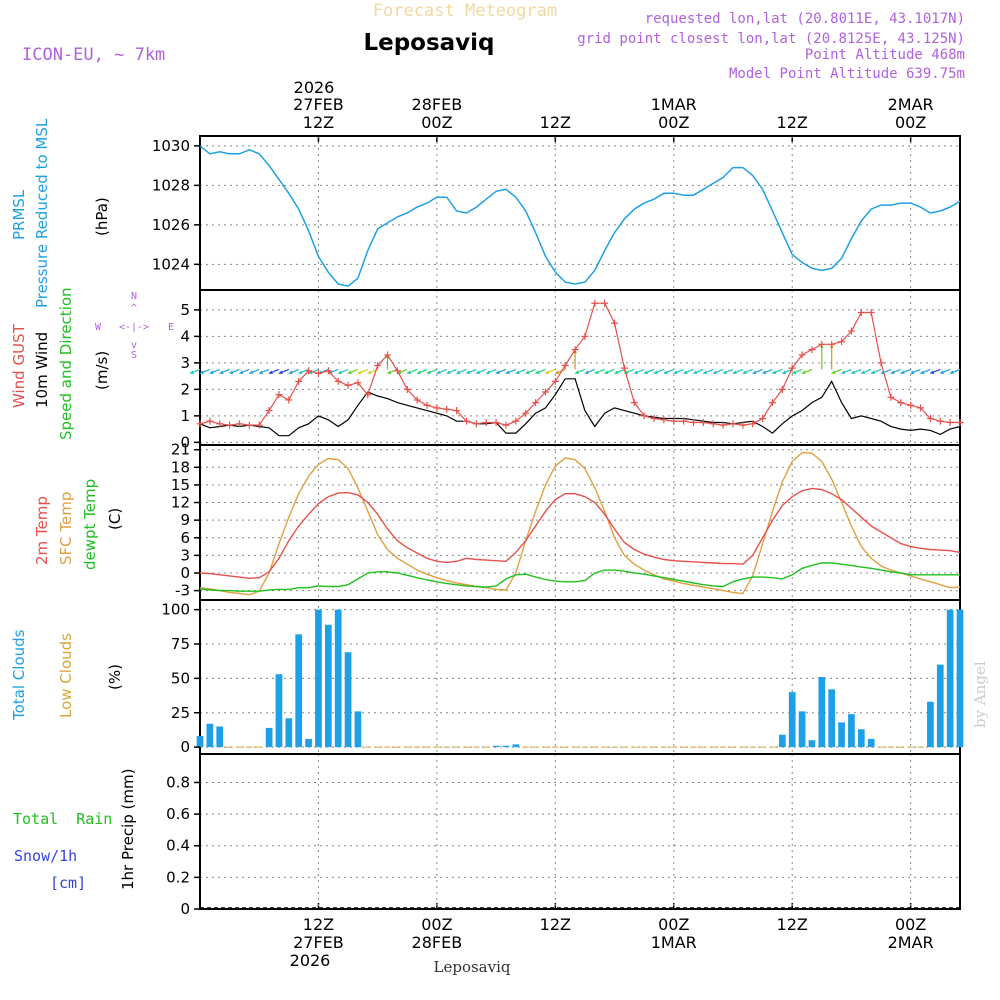 The width and height of the screenshot is (1000, 1000). I want to click on y-tick-label: 1024, so click(171, 264).